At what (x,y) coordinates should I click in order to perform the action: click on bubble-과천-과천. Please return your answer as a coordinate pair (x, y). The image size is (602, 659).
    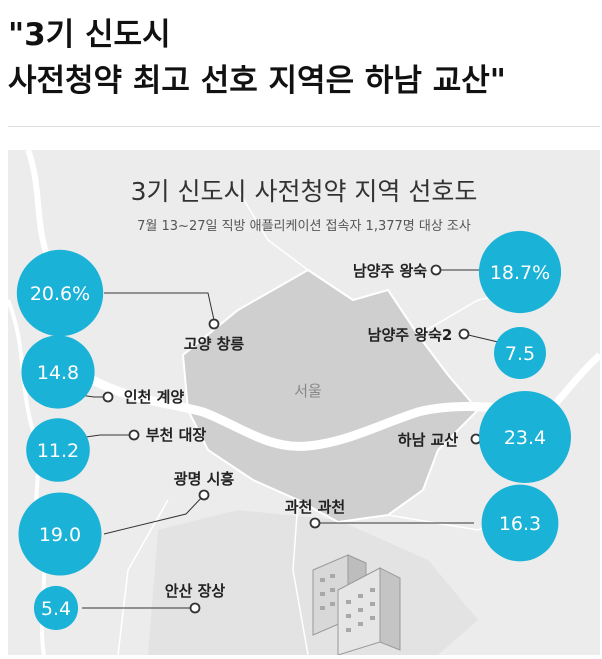
    Looking at the image, I should click on (520, 523).